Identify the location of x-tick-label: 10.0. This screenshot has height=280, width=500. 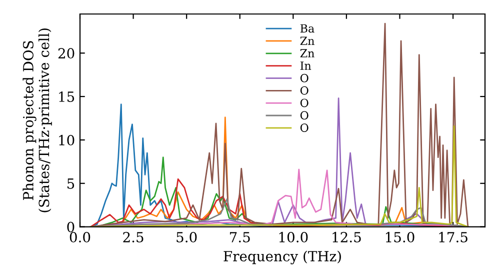
(293, 237).